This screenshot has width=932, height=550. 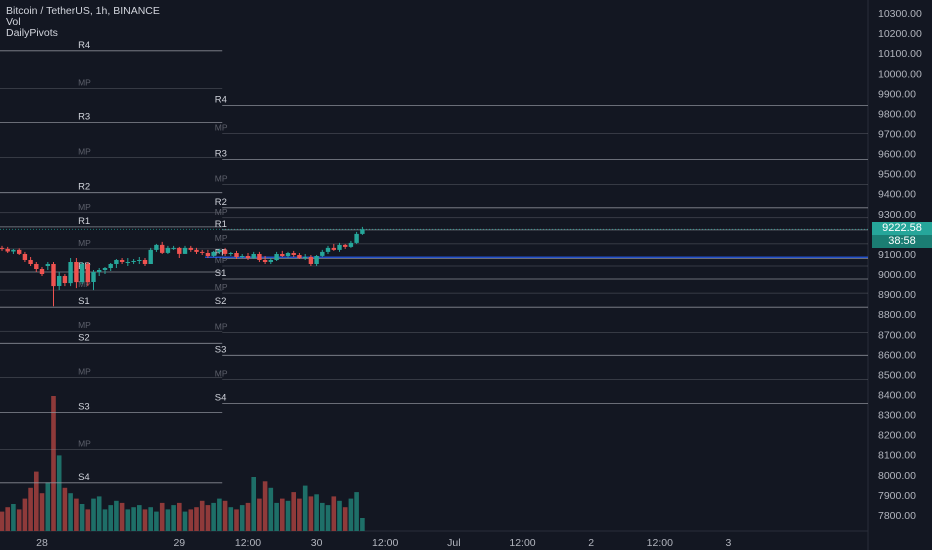 I want to click on price-tick-label: 10200.00, so click(x=900, y=34).